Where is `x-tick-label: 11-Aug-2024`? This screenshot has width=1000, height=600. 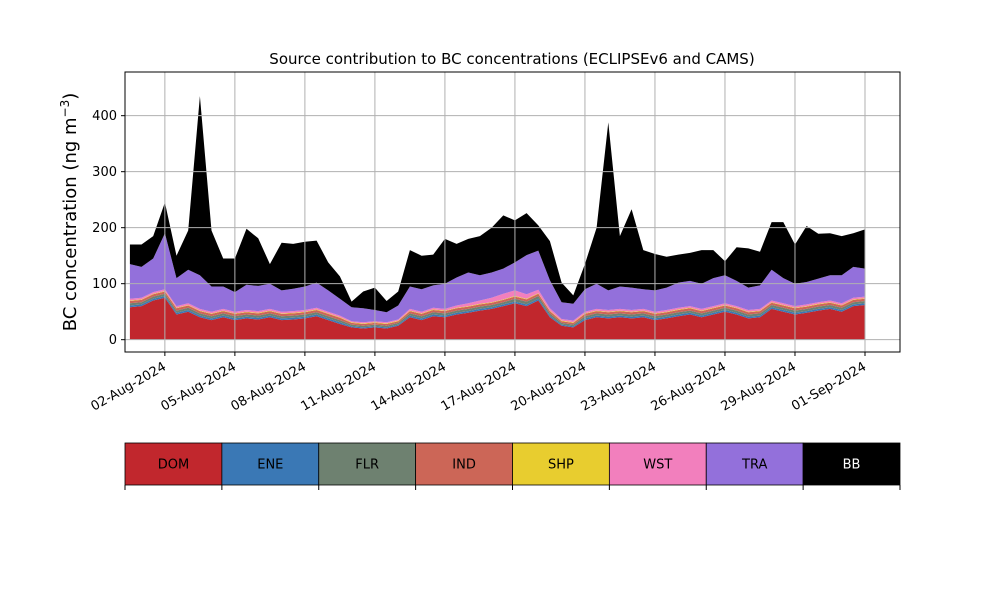 x-tick-label: 11-Aug-2024 is located at coordinates (339, 386).